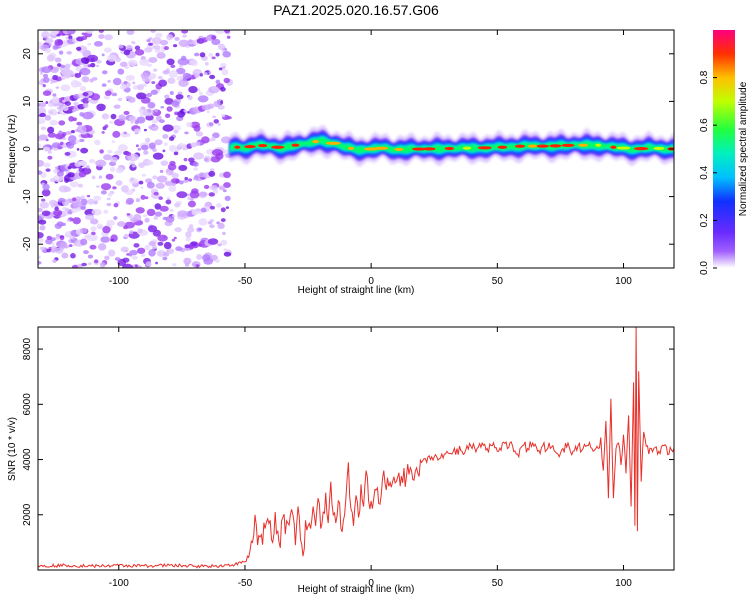 The image size is (750, 600). Describe the element at coordinates (704, 172) in the screenshot. I see `colorbar-tick-label: 0.4` at that location.